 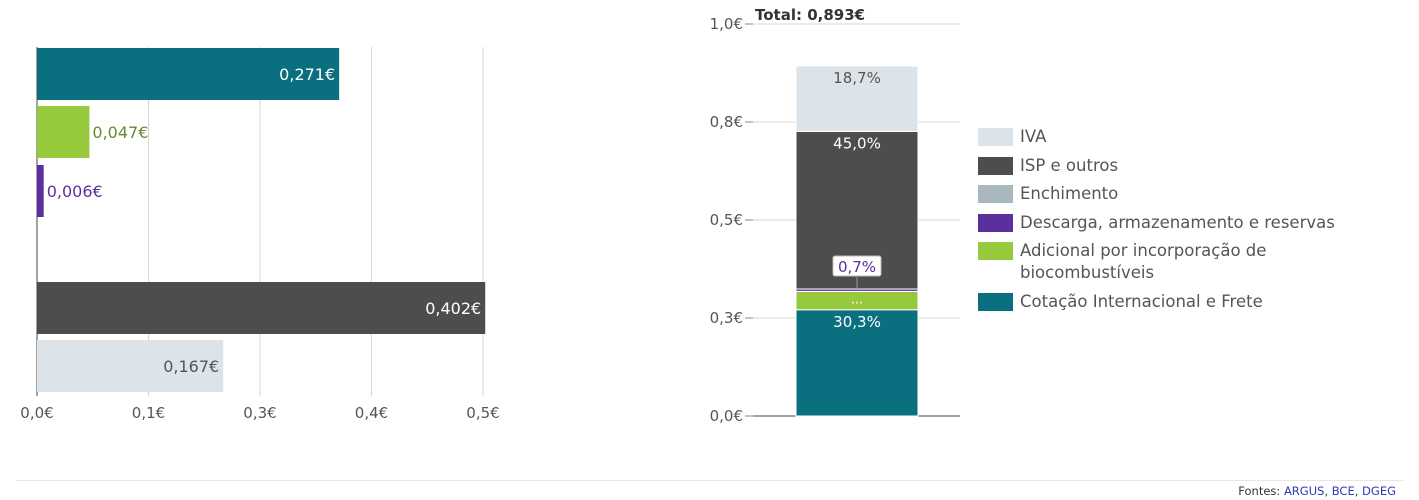 What do you see at coordinates (1159, 166) in the screenshot?
I see `legend-item-isp: ISP e outros` at bounding box center [1159, 166].